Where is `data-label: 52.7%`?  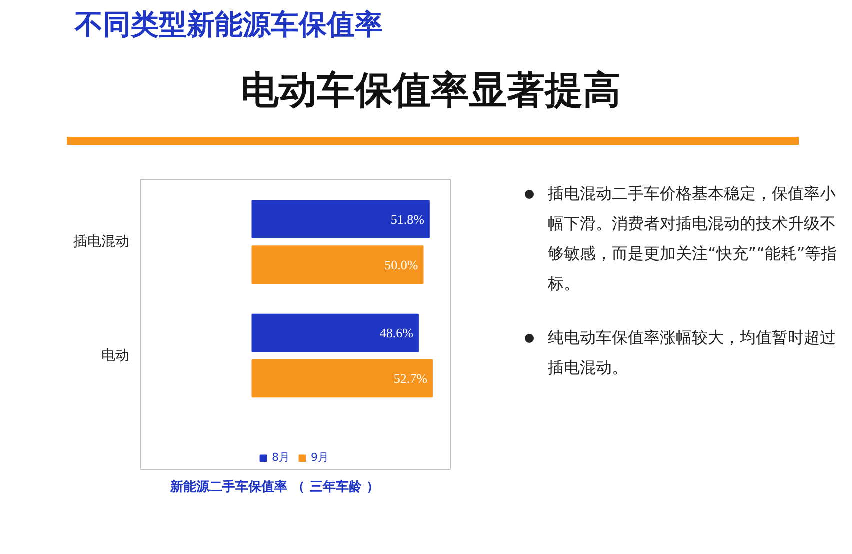
data-label: 52.7% is located at coordinates (411, 378).